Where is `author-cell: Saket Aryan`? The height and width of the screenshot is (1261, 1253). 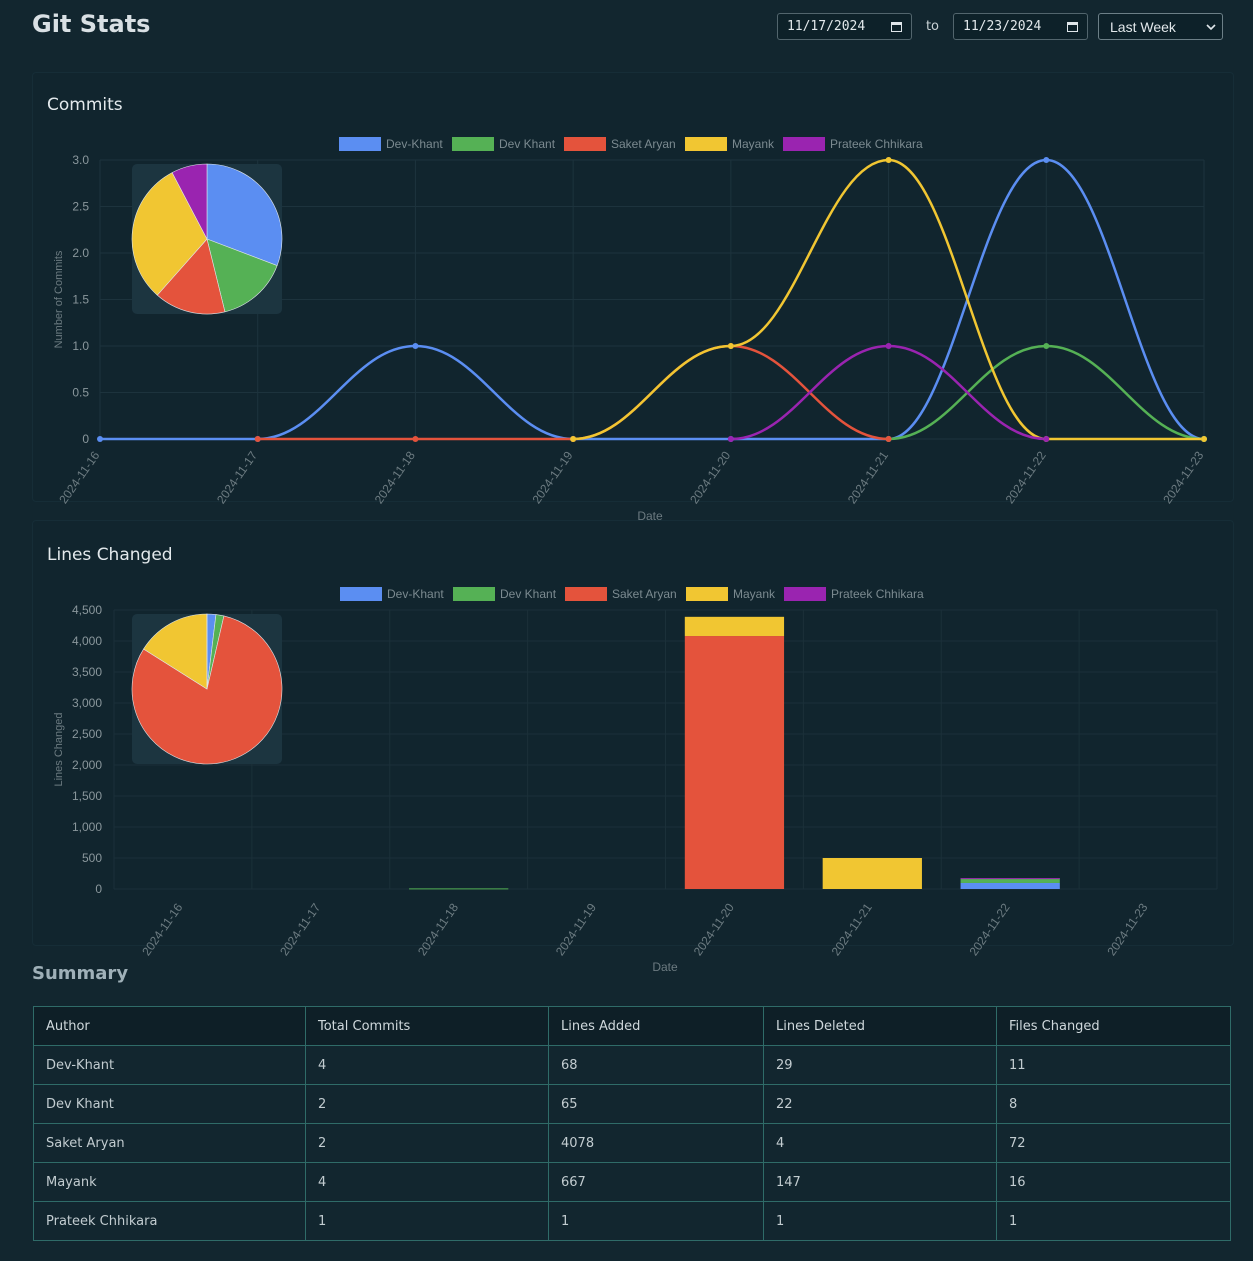
author-cell: Saket Aryan is located at coordinates (169, 1143).